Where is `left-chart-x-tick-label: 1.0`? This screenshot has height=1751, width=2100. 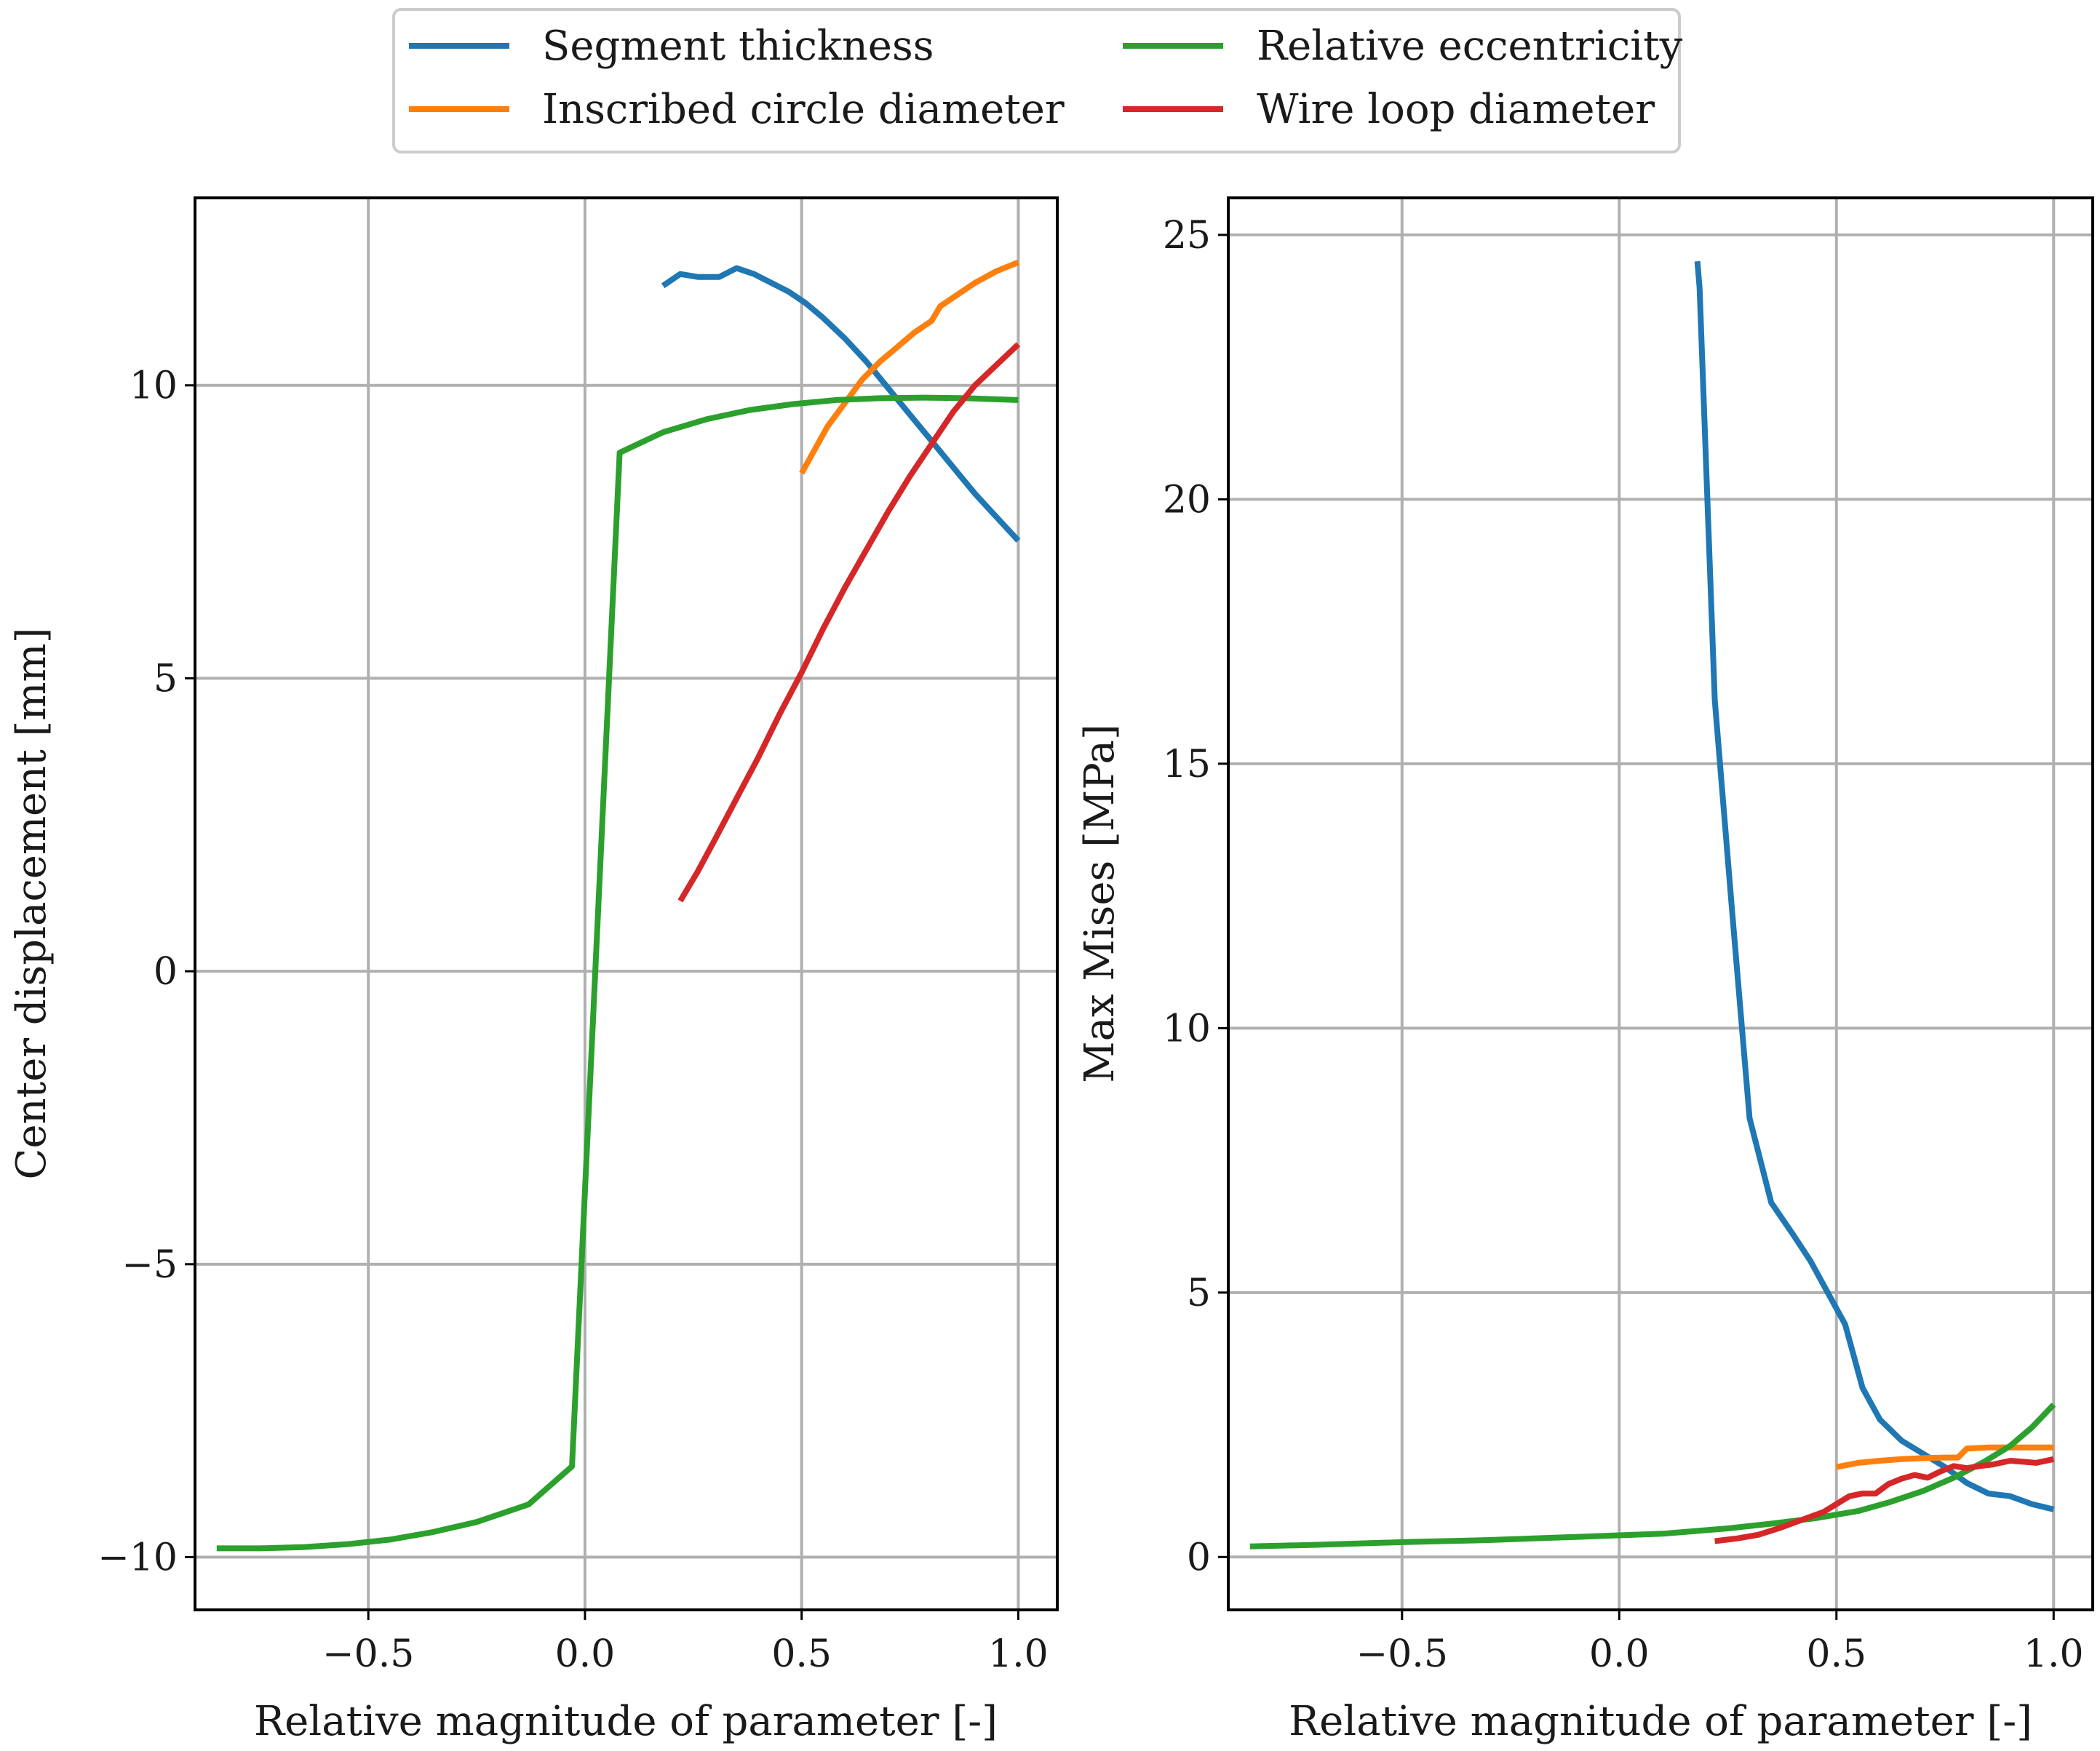
left-chart-x-tick-label: 1.0 is located at coordinates (1019, 1654).